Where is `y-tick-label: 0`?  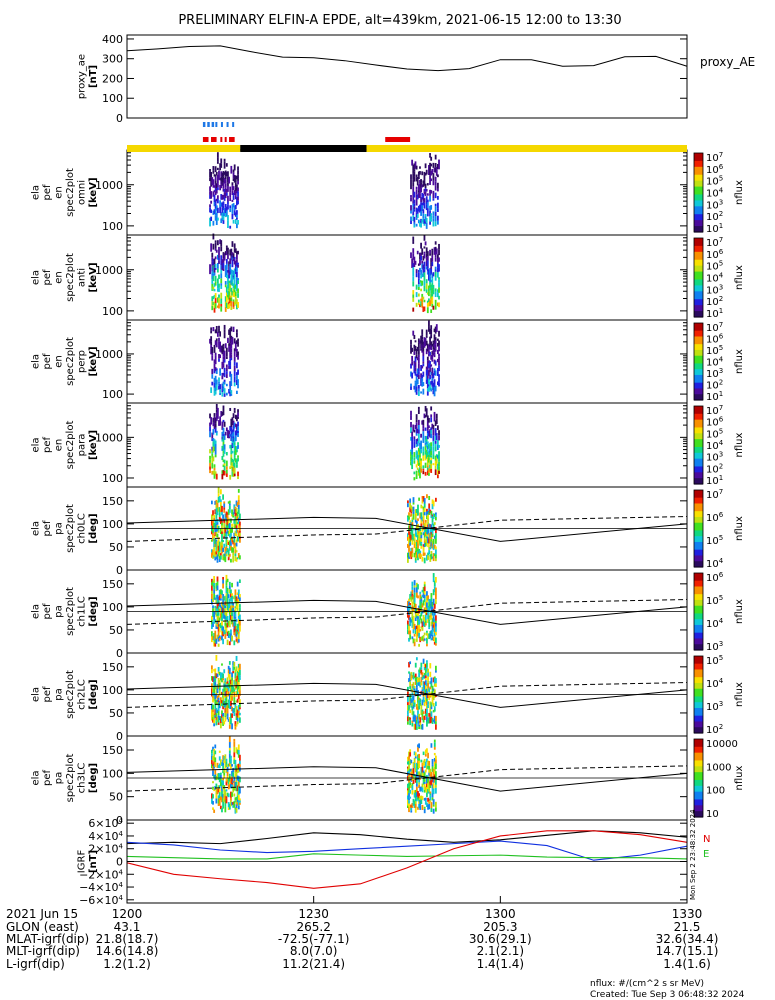 y-tick-label: 0 is located at coordinates (119, 118).